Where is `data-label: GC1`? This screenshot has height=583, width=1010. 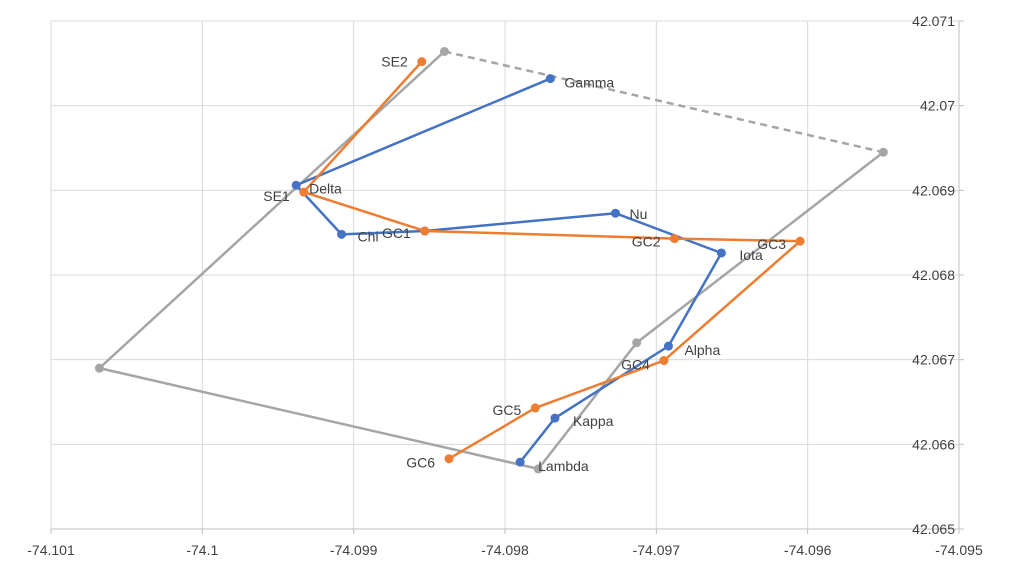
data-label: GC1 is located at coordinates (396, 233).